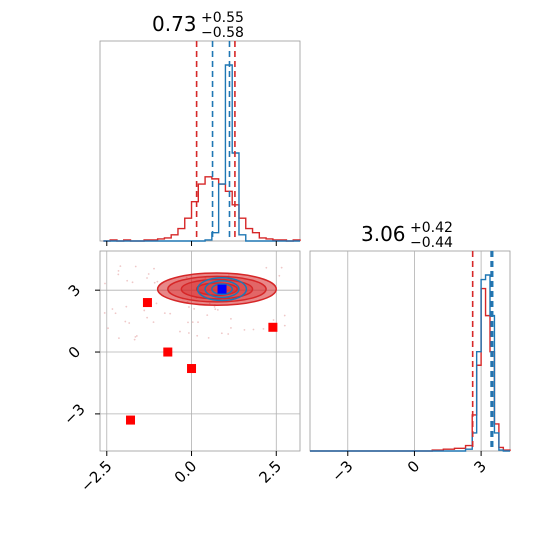  Describe the element at coordinates (96, 476) in the screenshot. I see `joint-xtick-label-0: −2.5` at that location.